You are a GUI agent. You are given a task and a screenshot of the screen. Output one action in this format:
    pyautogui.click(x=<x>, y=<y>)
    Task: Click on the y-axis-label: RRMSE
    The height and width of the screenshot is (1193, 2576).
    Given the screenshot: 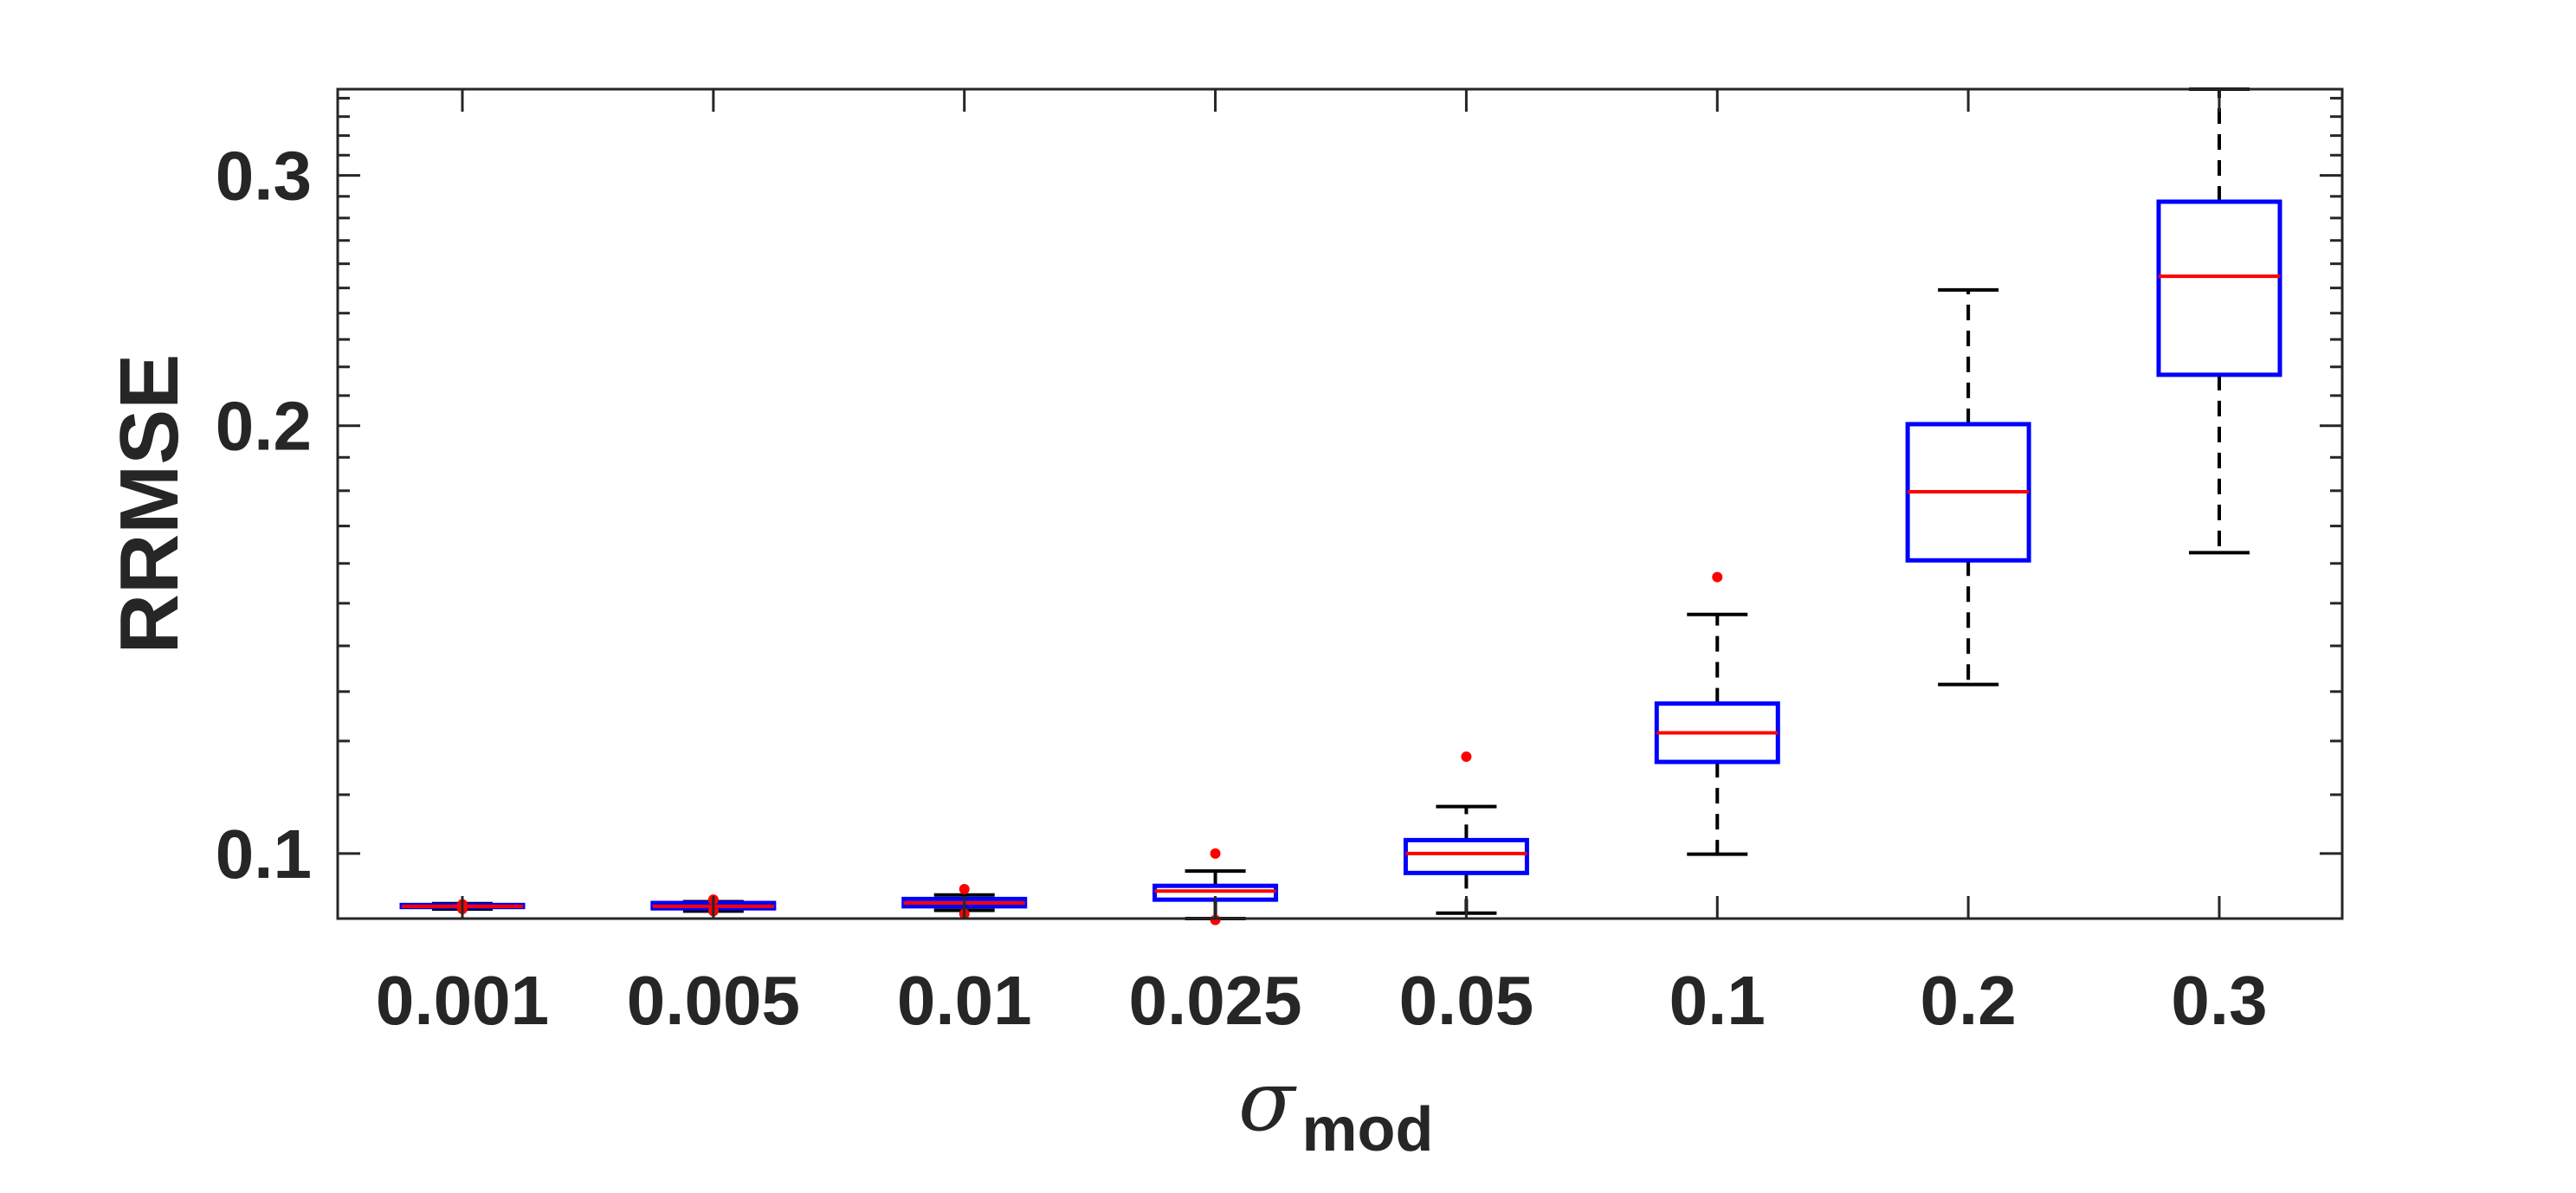 What is the action you would take?
    pyautogui.click(x=149, y=504)
    